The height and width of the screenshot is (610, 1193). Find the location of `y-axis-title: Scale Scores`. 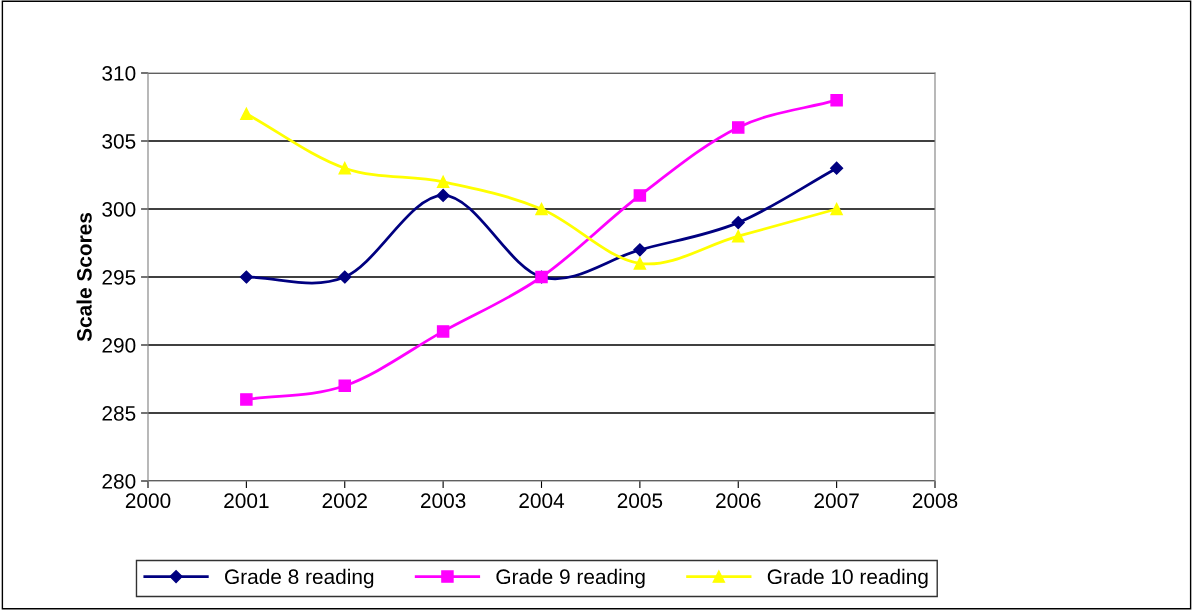

y-axis-title: Scale Scores is located at coordinates (84, 277).